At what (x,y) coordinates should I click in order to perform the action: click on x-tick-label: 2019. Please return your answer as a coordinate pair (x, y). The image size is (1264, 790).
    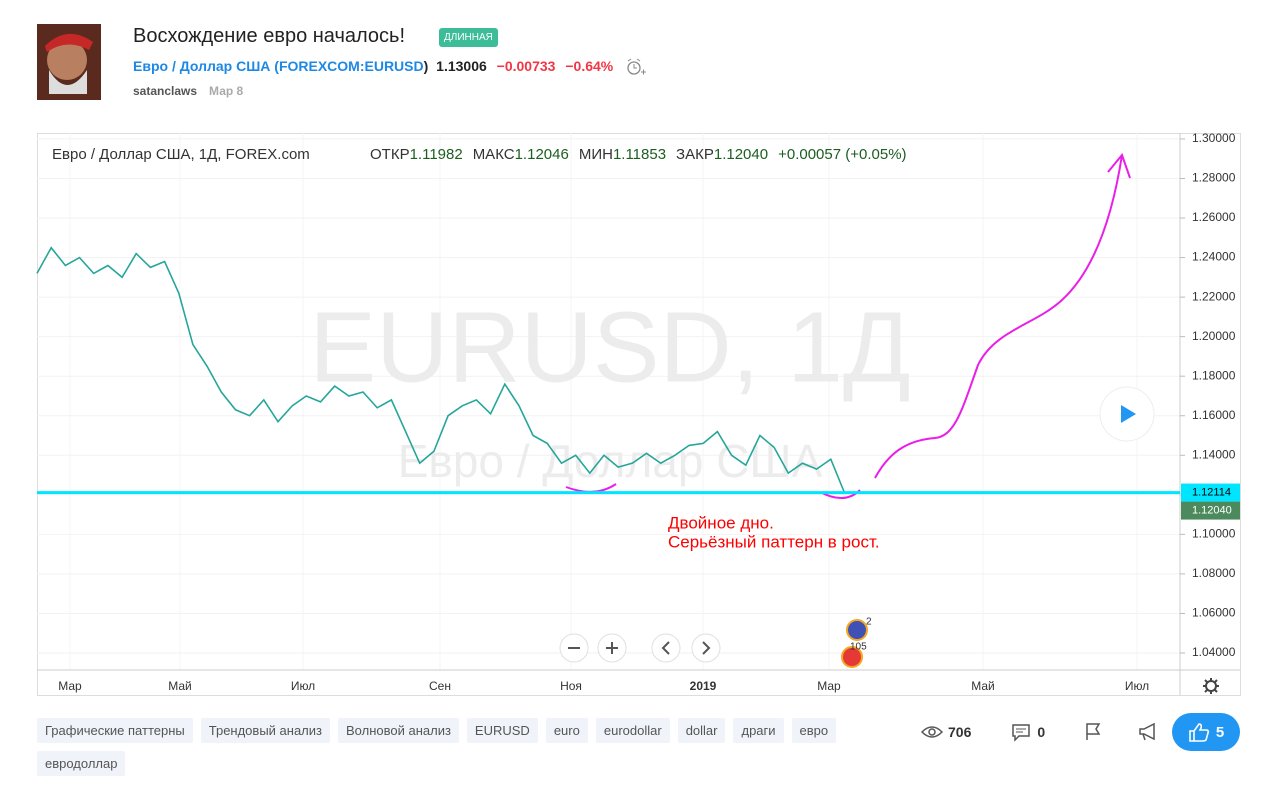
    Looking at the image, I should click on (703, 686).